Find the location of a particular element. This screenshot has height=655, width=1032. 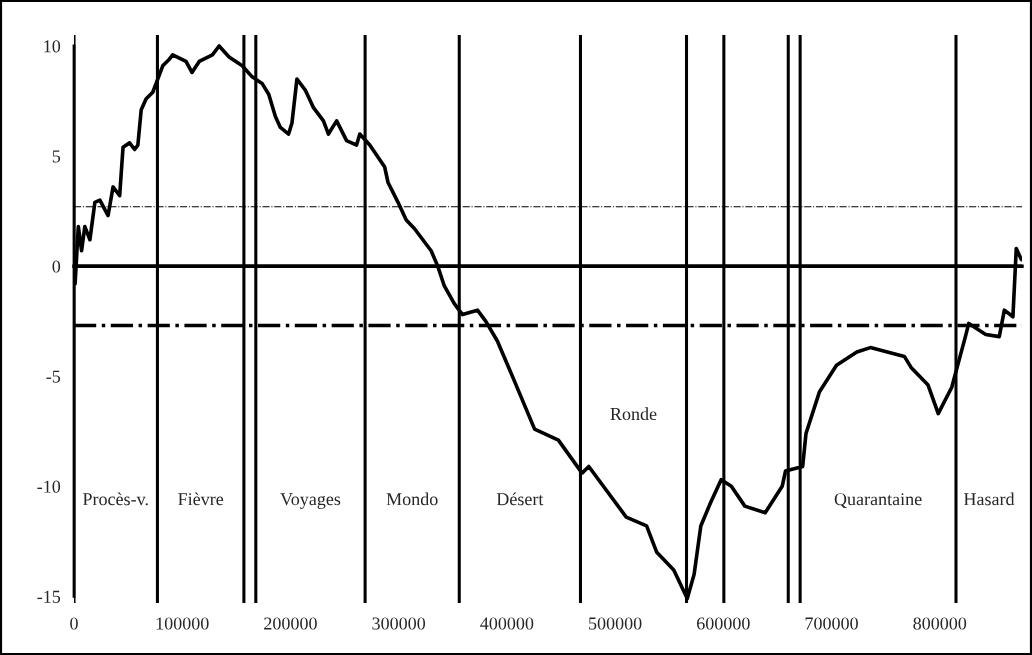

x-tick-label: 200000 is located at coordinates (290, 623).